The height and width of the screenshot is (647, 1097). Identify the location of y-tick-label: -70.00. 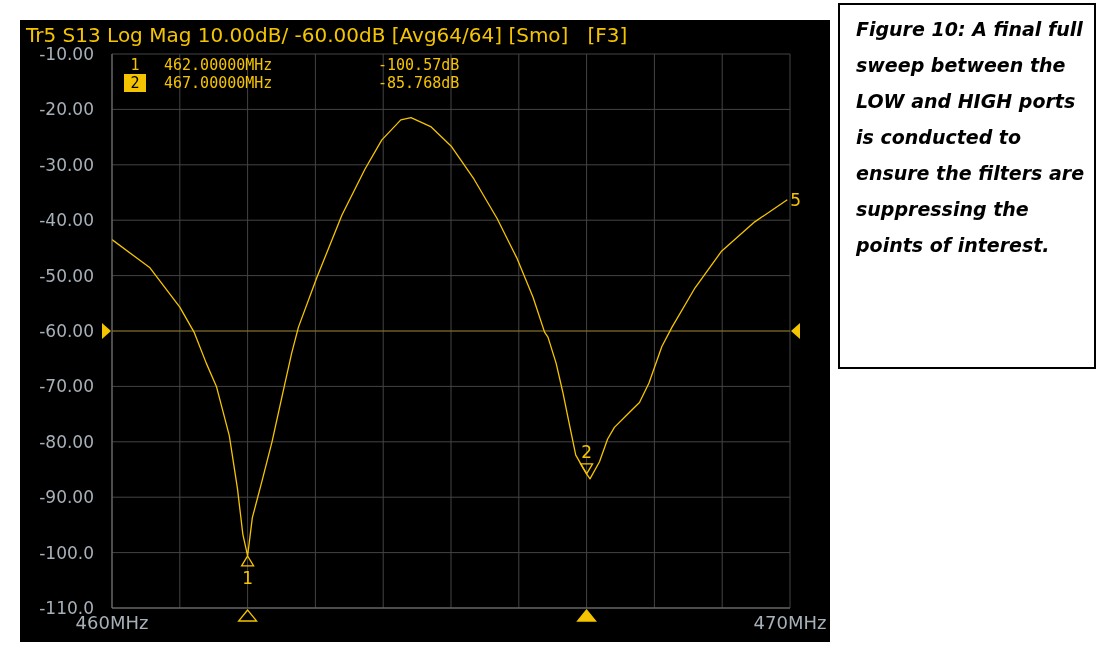
(66, 386).